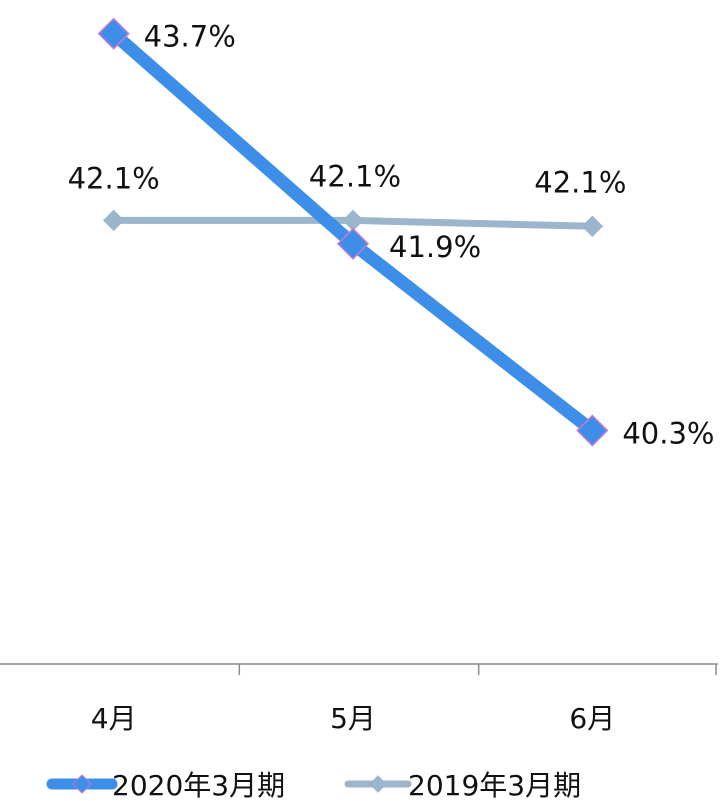 The height and width of the screenshot is (801, 722). I want to click on x-tick-label: 5月, so click(353, 718).